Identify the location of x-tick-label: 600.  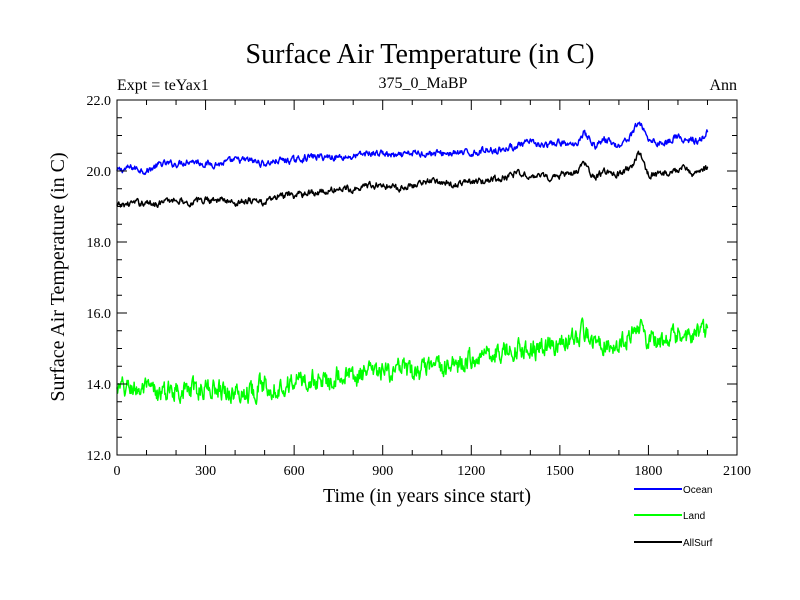
(294, 471).